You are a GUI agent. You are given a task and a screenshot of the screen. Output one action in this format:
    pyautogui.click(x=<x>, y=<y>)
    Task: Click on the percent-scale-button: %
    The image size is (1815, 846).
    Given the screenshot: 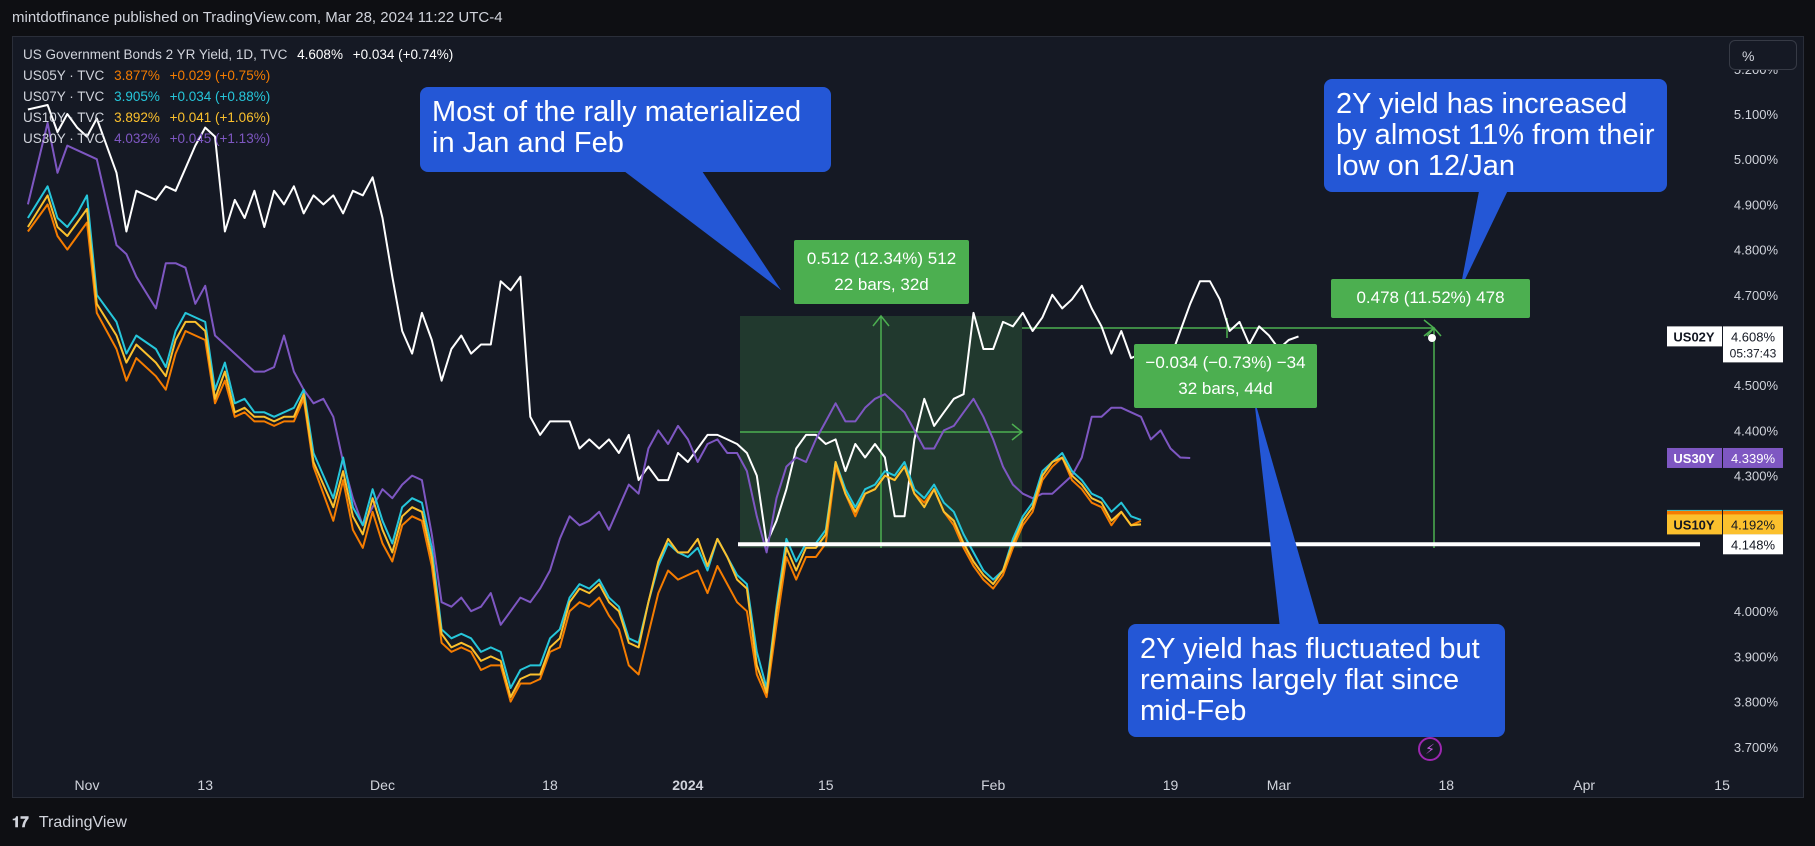 What is the action you would take?
    pyautogui.click(x=1763, y=55)
    